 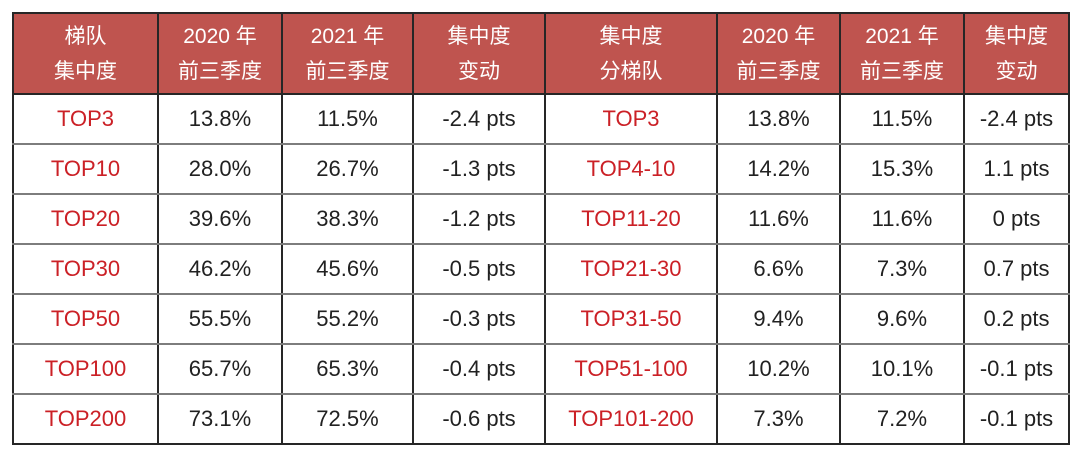 What do you see at coordinates (347, 319) in the screenshot?
I see `value-cell-2021: 55.2%` at bounding box center [347, 319].